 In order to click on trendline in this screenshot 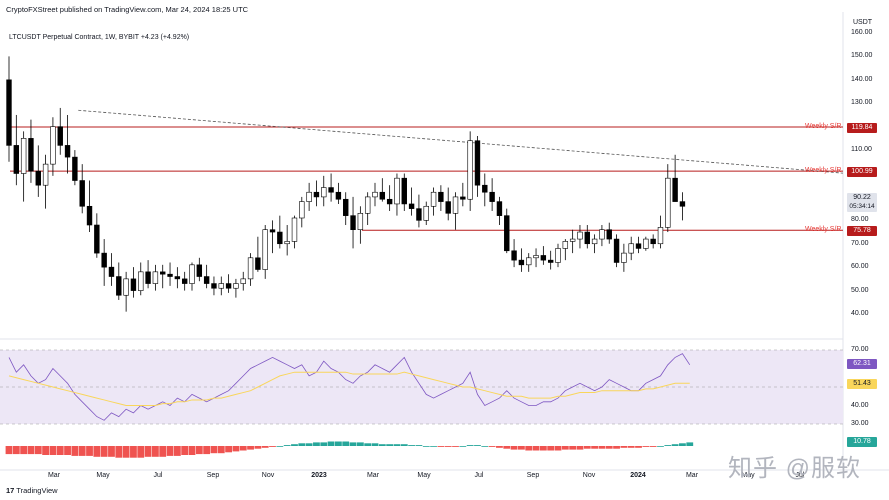, I will do `click(461, 141)`.